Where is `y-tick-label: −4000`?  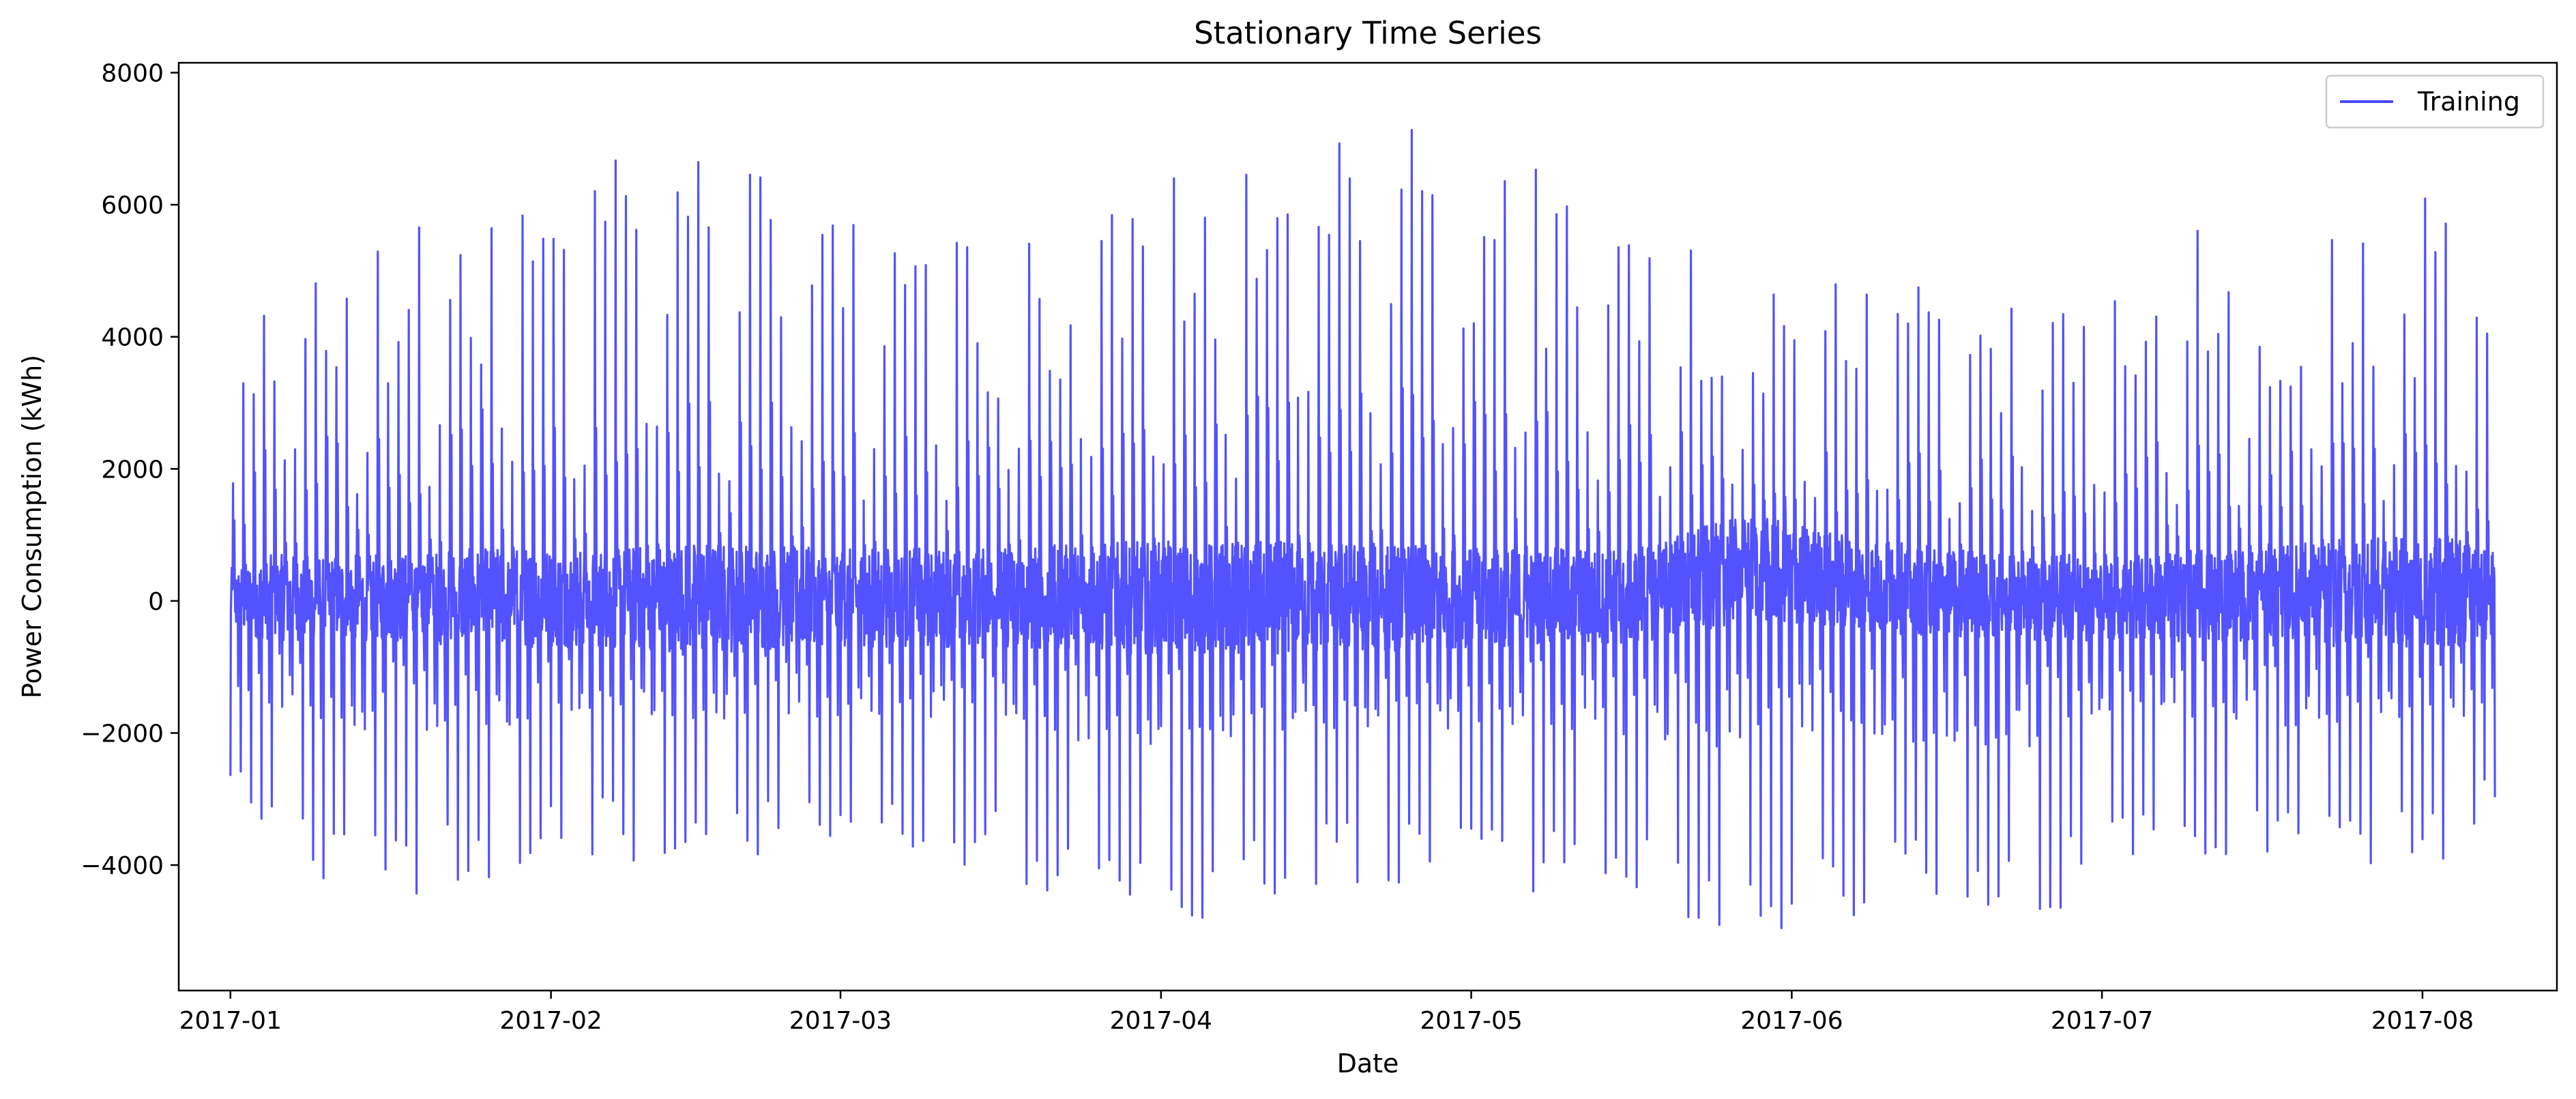
y-tick-label: −4000 is located at coordinates (122, 866).